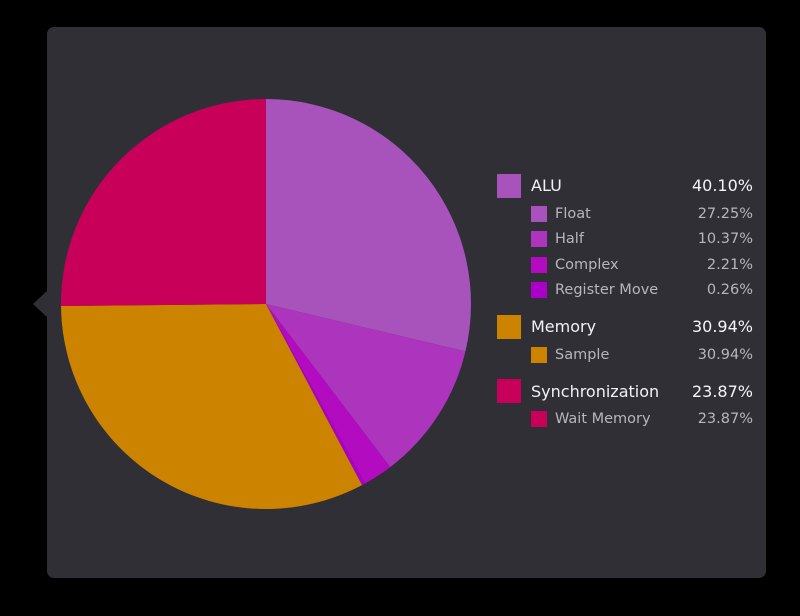  What do you see at coordinates (316, 395) in the screenshot?
I see `pie-slice-register-move` at bounding box center [316, 395].